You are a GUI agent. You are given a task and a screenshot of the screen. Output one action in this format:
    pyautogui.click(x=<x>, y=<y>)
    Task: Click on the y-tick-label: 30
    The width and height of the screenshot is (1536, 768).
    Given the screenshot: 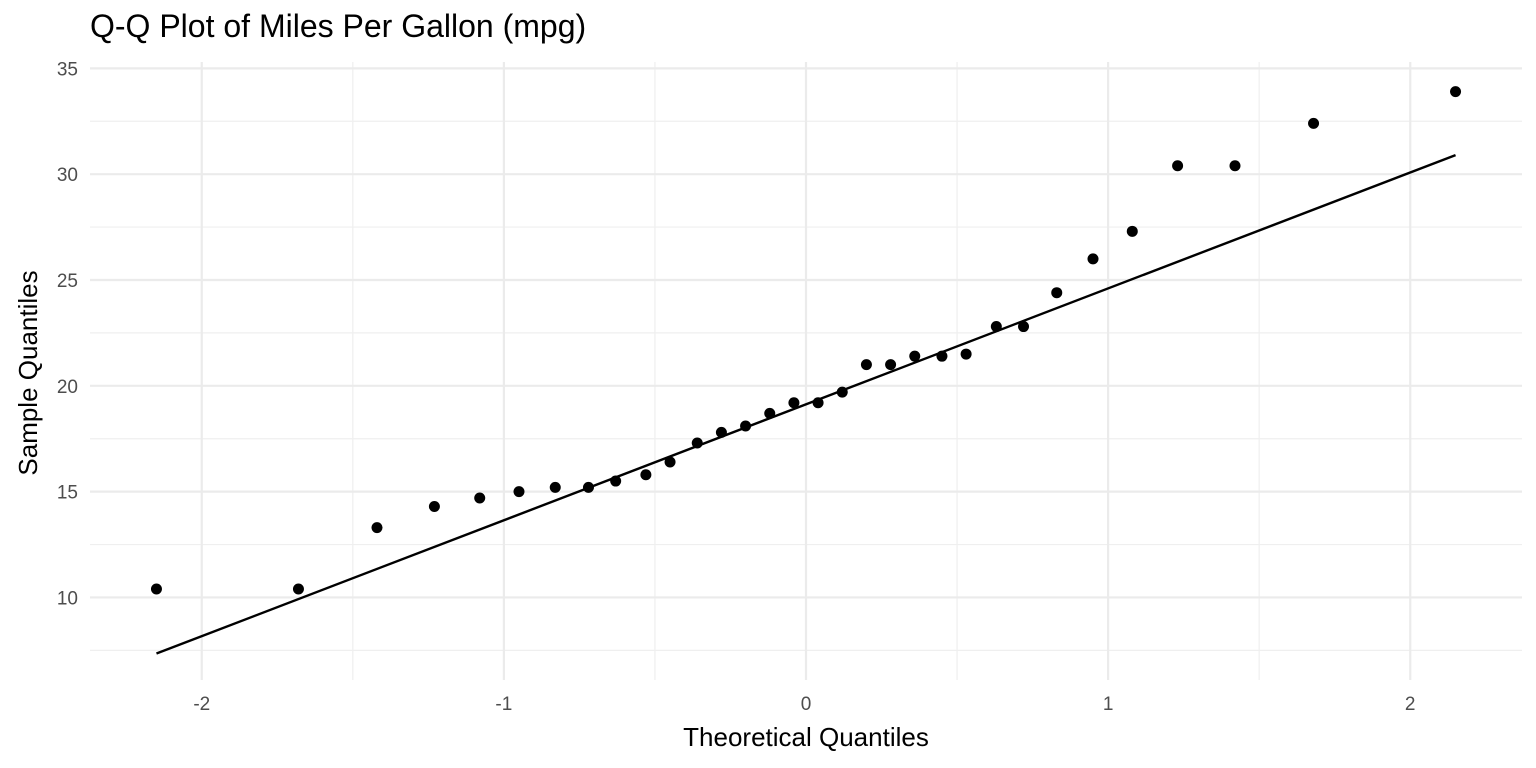 What is the action you would take?
    pyautogui.click(x=67, y=175)
    